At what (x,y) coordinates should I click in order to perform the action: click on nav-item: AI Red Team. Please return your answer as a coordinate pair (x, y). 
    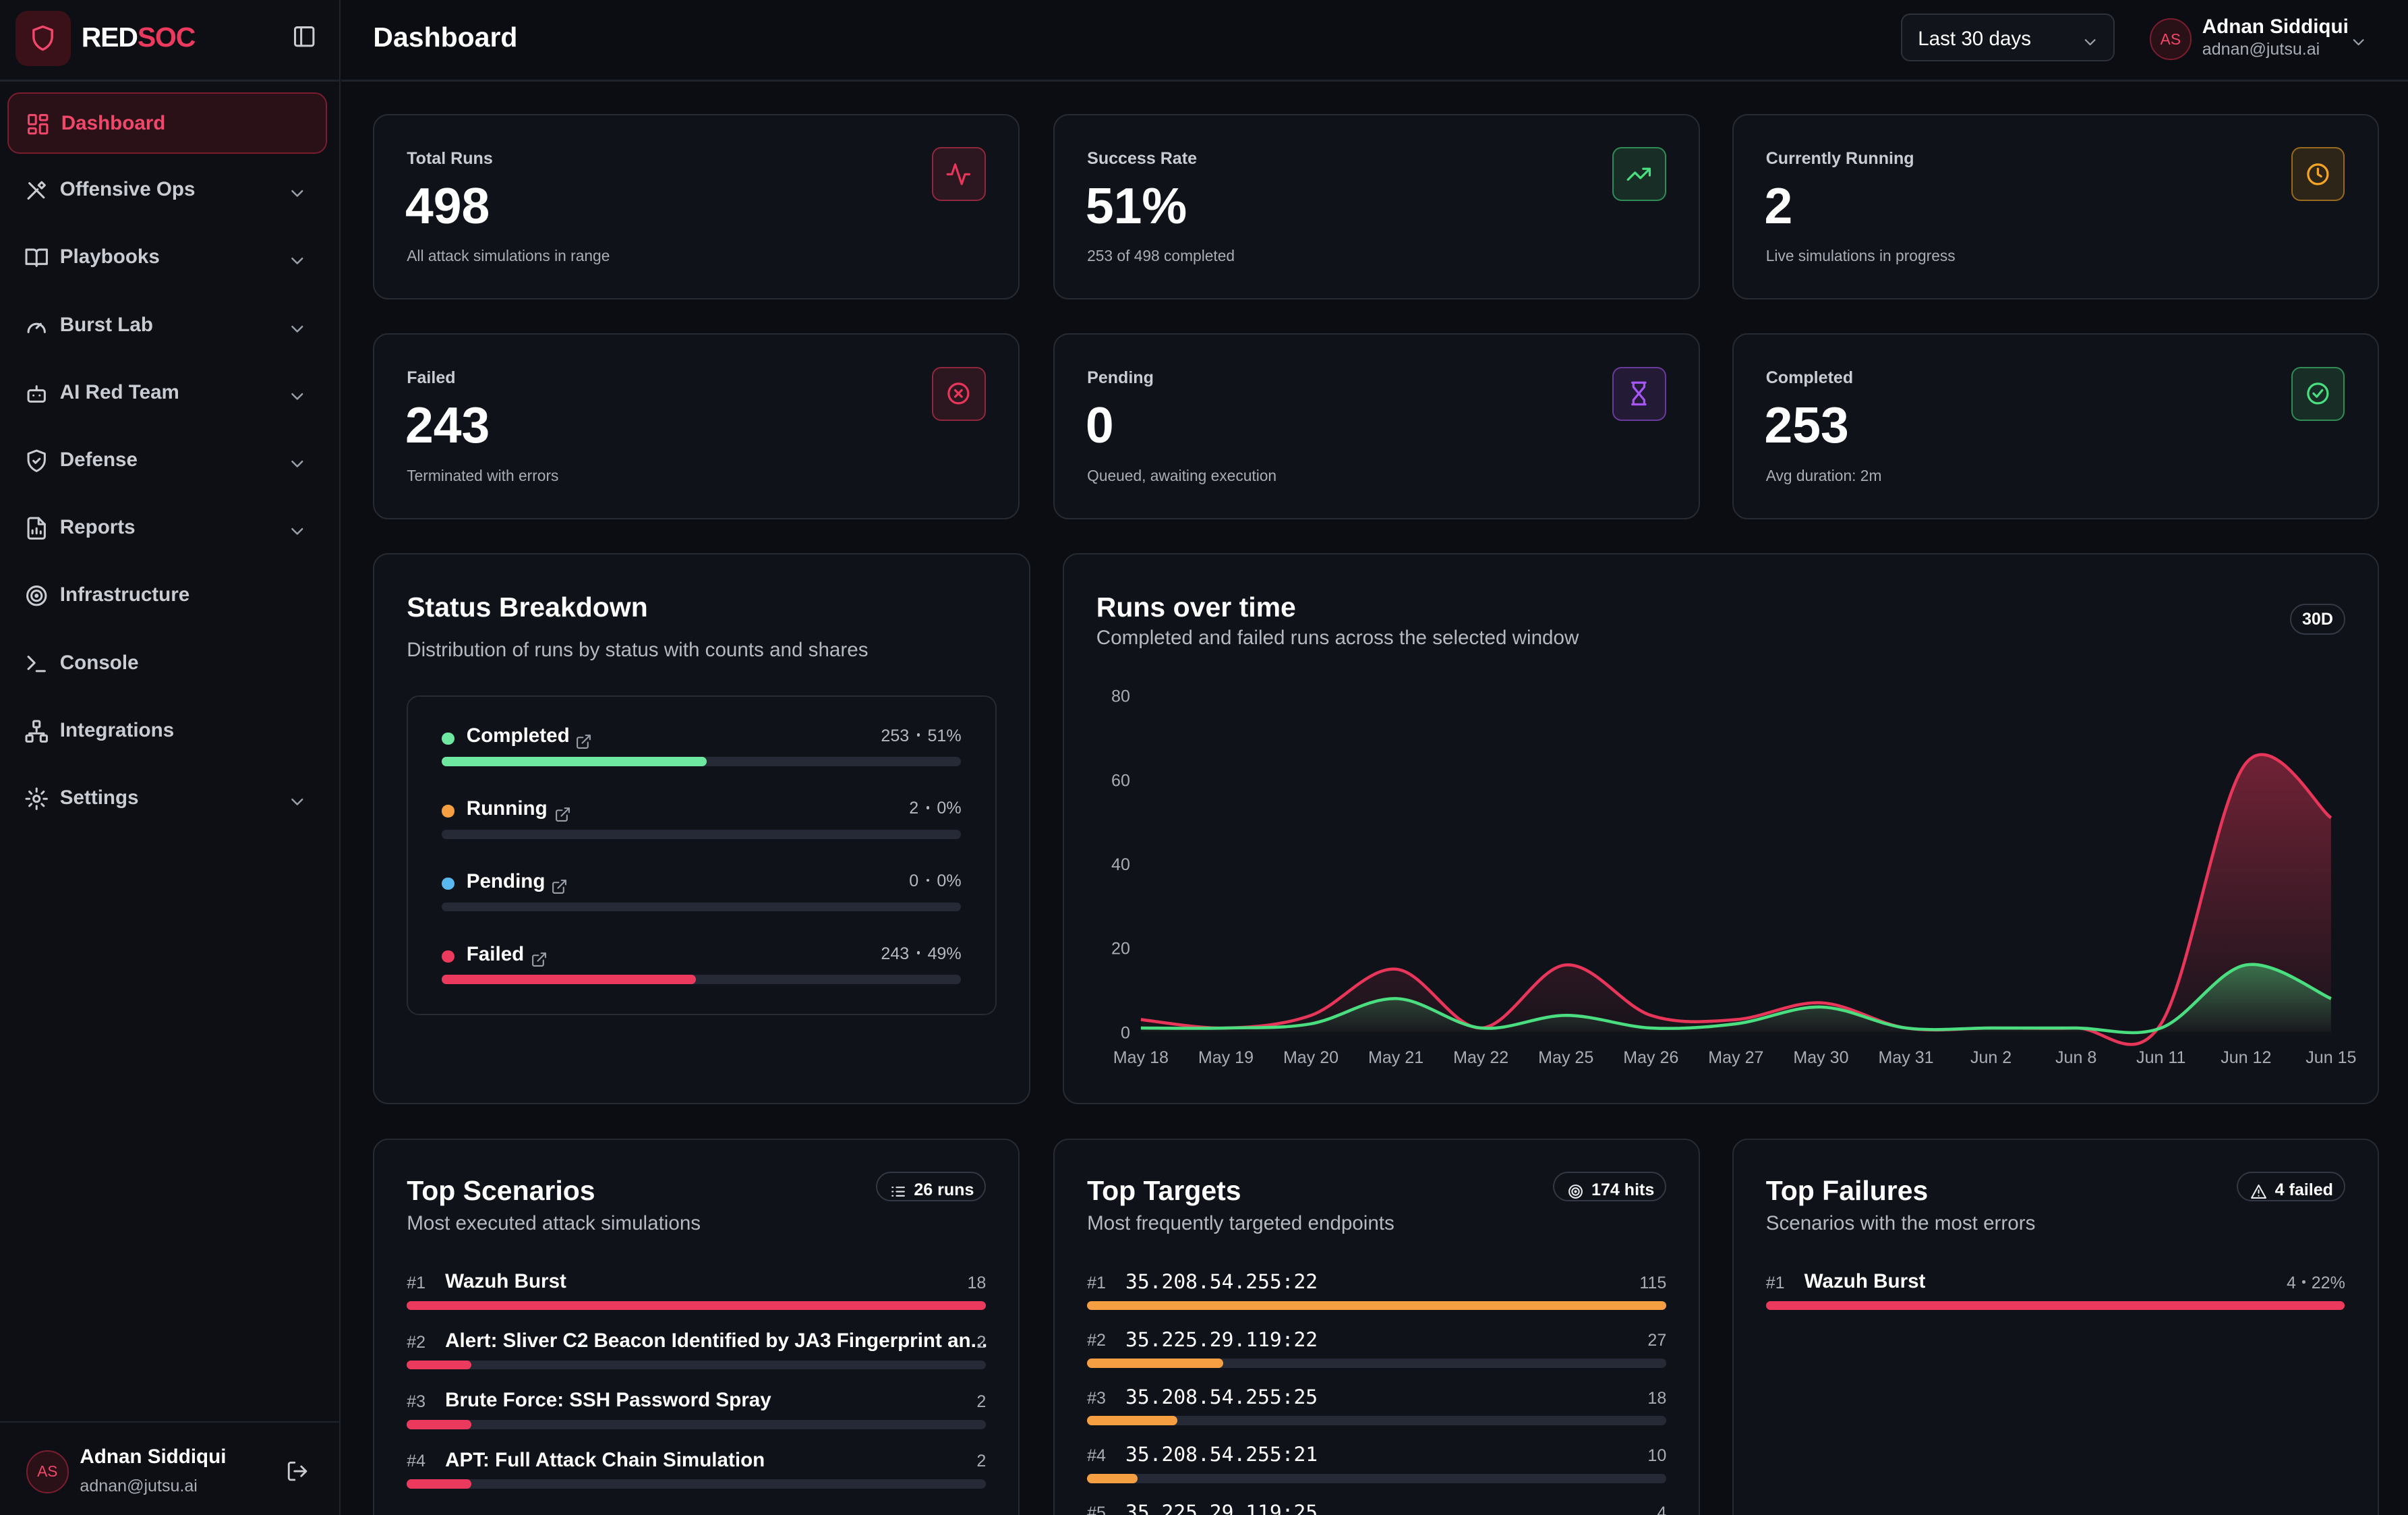
    Looking at the image, I should click on (167, 393).